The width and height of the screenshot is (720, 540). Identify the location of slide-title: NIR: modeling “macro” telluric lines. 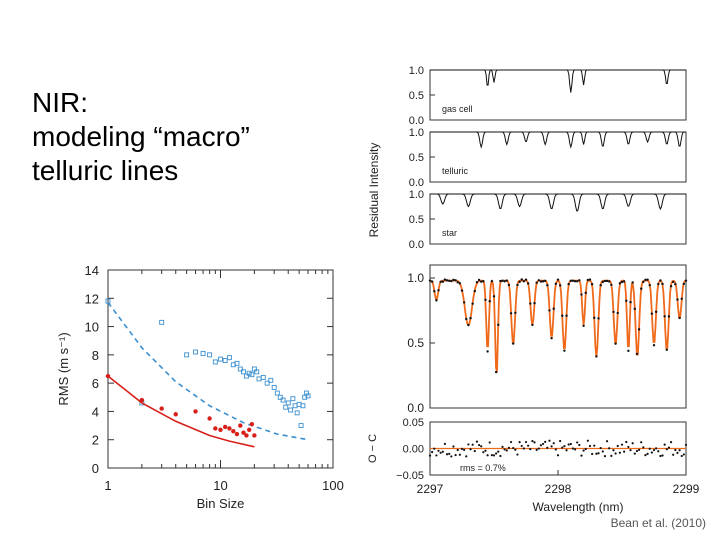
(192, 137).